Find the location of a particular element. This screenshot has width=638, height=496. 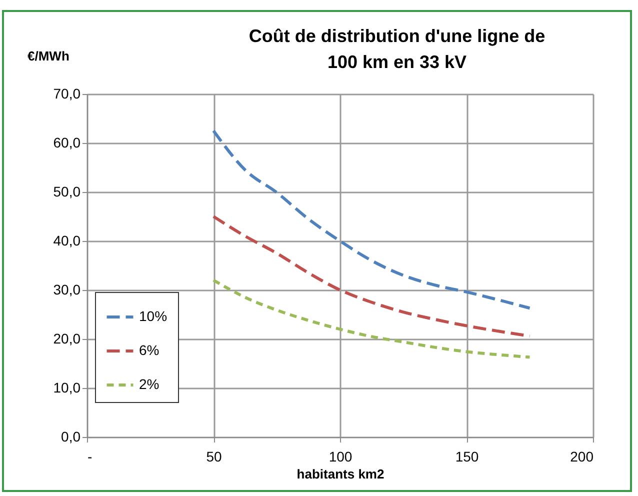

y-tick-label: 10,0 is located at coordinates (67, 388).